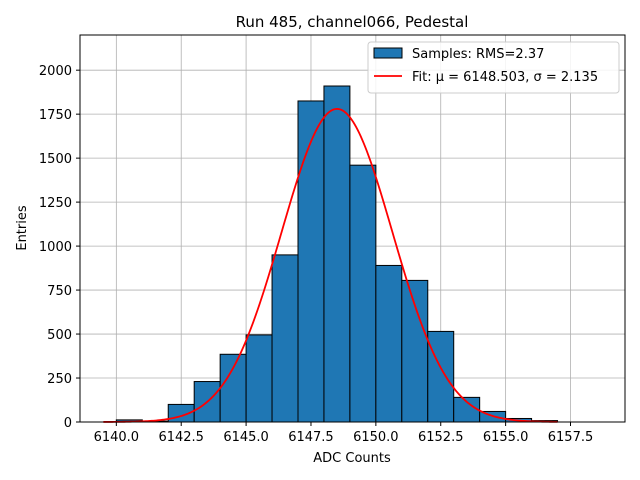  I want to click on y-tick-label-3: 750, so click(59, 291).